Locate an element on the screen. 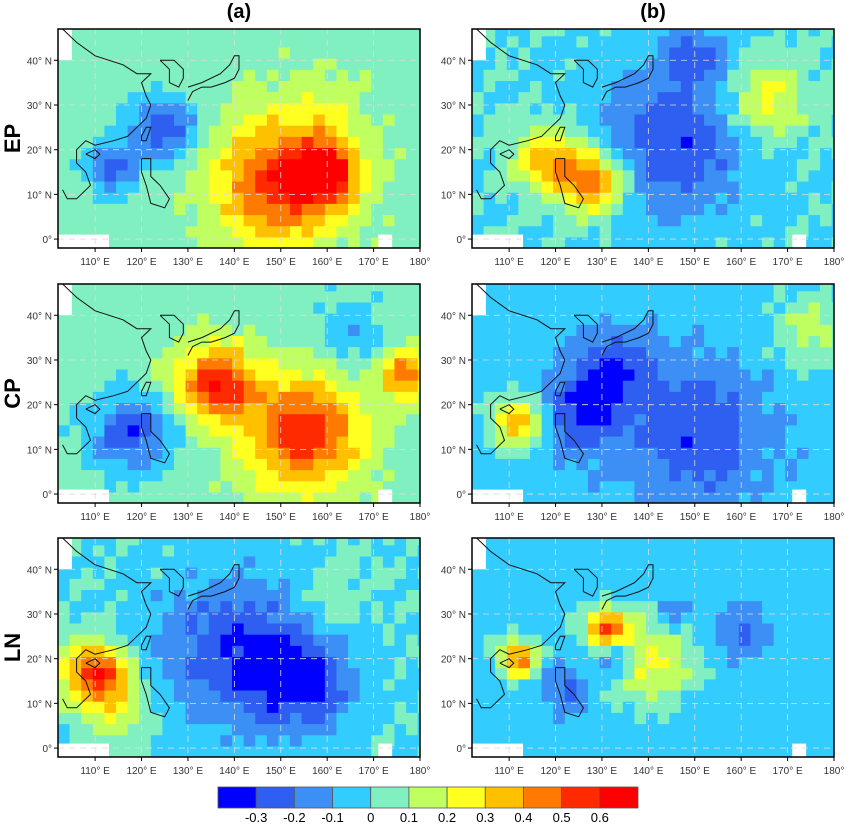 Image resolution: width=850 pixels, height=825 pixels. y-tick-label: 40° N is located at coordinates (453, 570).